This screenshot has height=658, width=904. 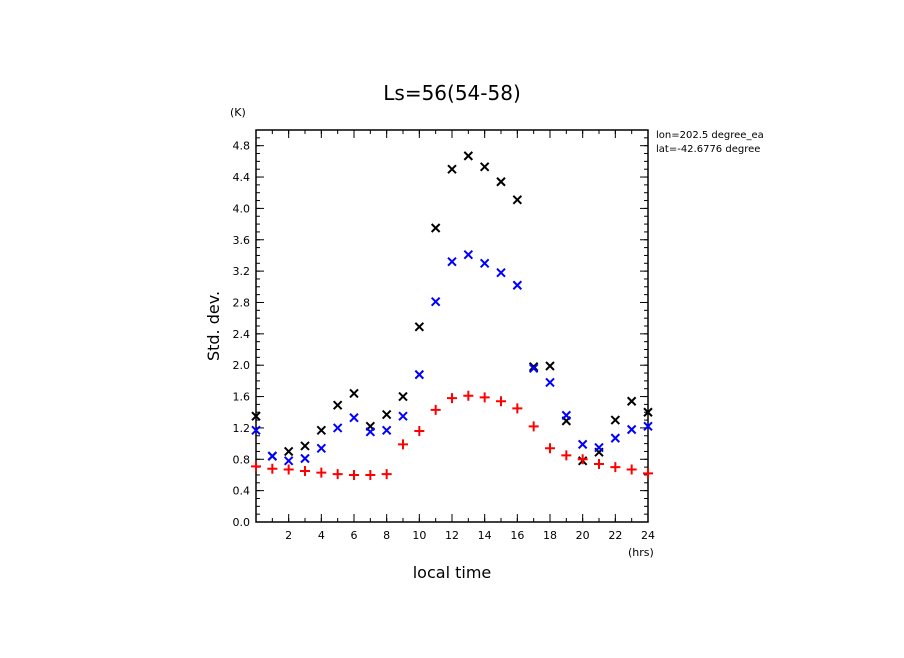 What do you see at coordinates (242, 428) in the screenshot?
I see `y-tick-label: 1.2` at bounding box center [242, 428].